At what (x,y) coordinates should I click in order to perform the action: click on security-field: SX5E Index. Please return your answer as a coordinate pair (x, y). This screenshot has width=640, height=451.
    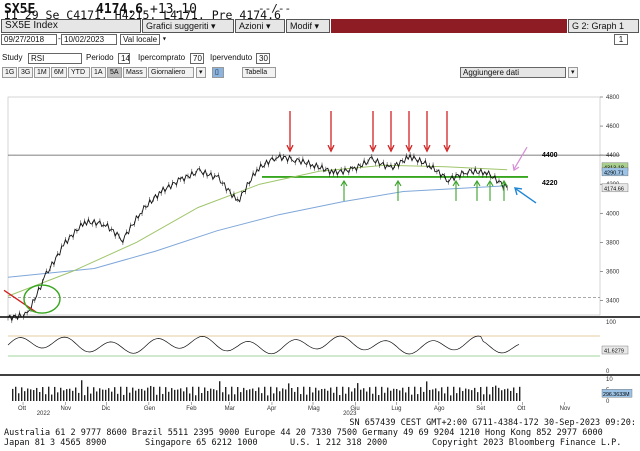
    Looking at the image, I should click on (71, 26).